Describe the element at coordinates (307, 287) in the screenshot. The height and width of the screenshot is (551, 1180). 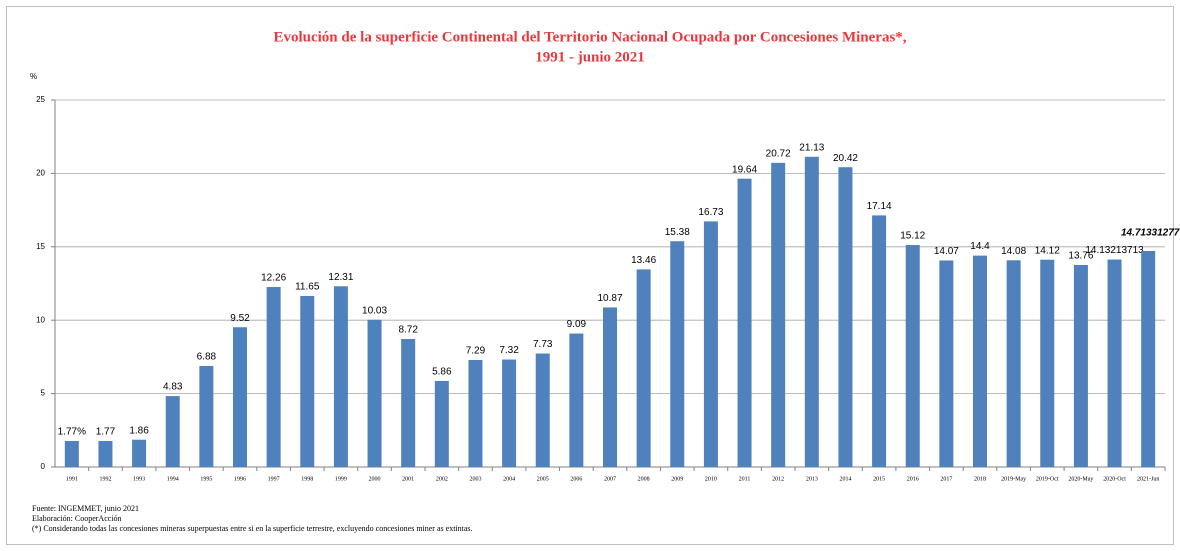
I see `data-label: 11.65` at that location.